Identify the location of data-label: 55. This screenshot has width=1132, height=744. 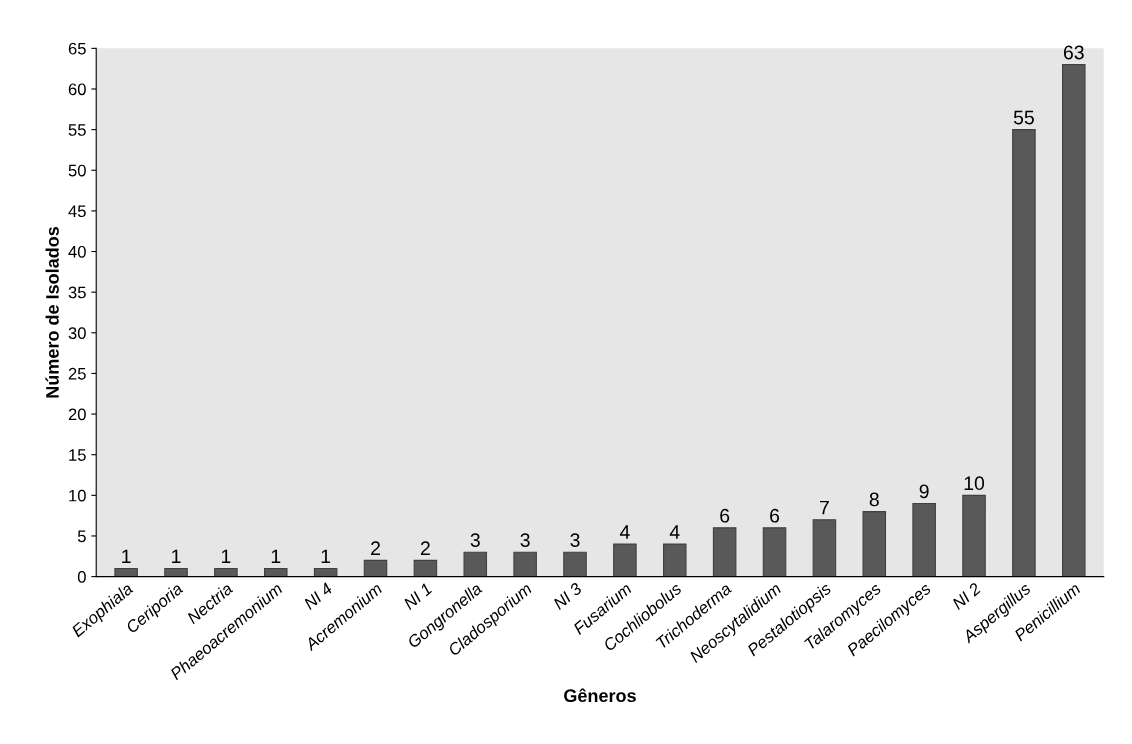
(1023, 117).